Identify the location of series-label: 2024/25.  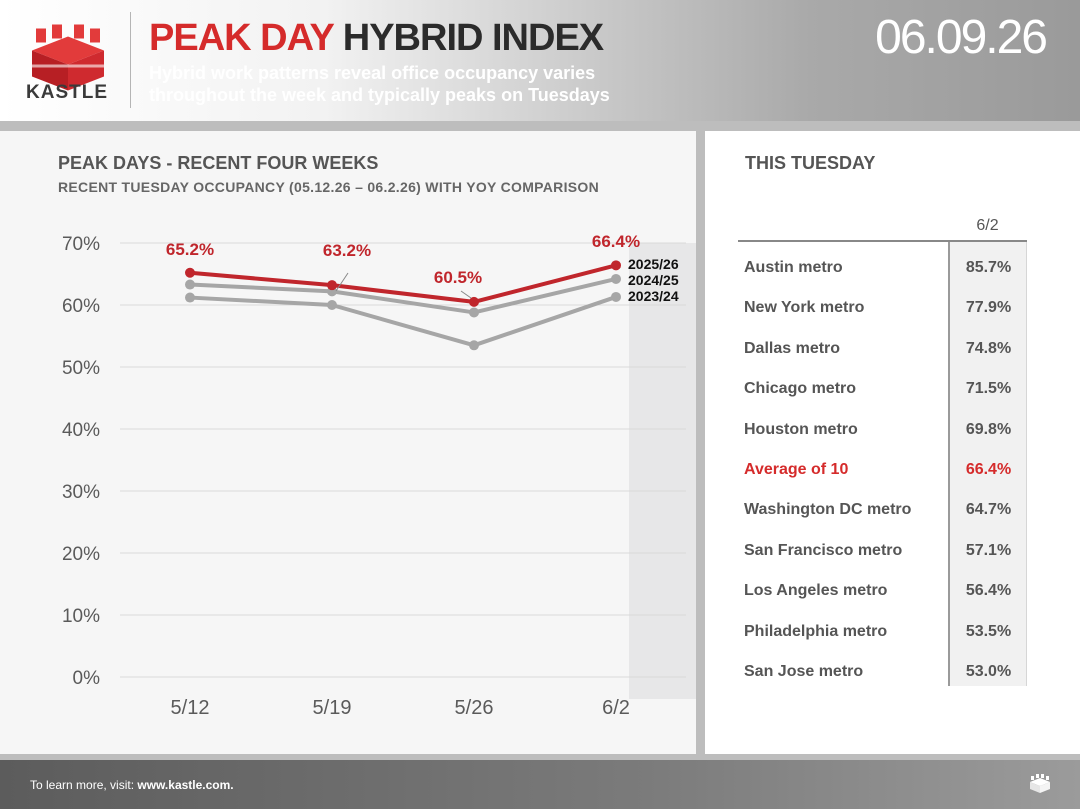
(653, 280).